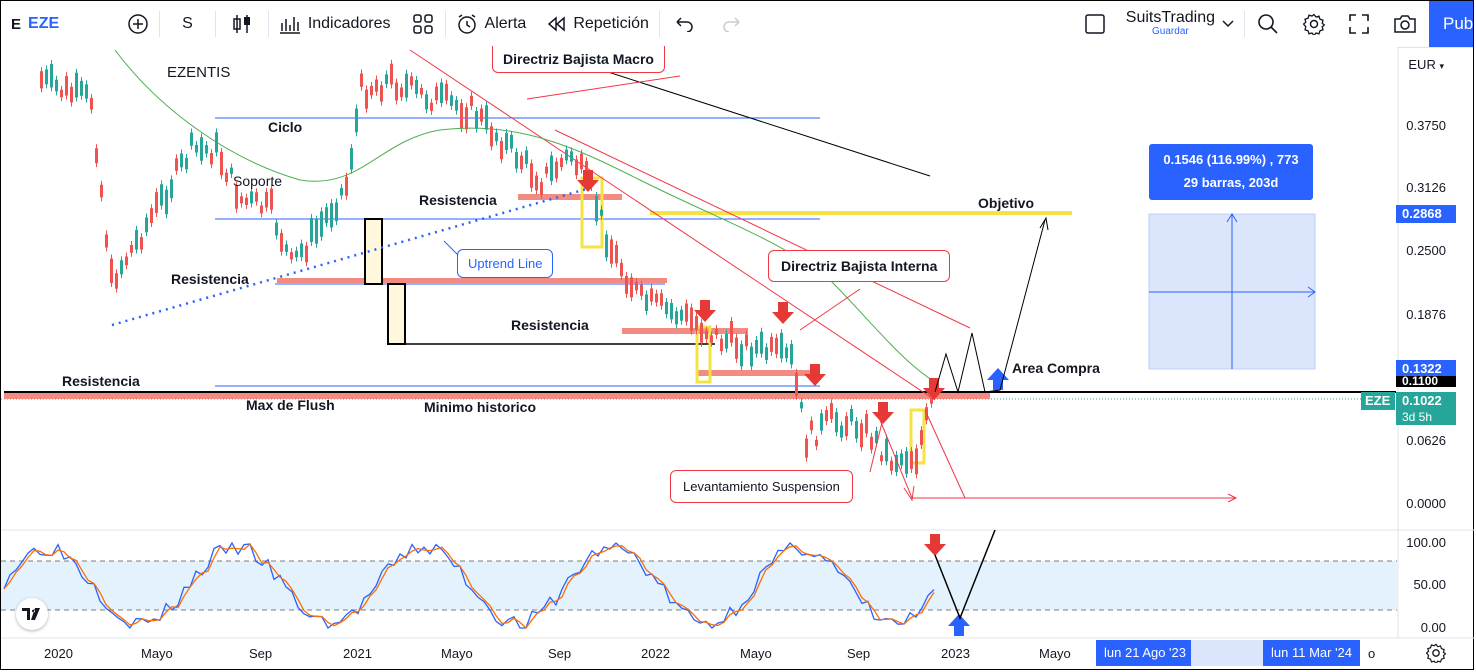  What do you see at coordinates (1056, 368) in the screenshot?
I see `annotation-area-compra: Area Compra` at bounding box center [1056, 368].